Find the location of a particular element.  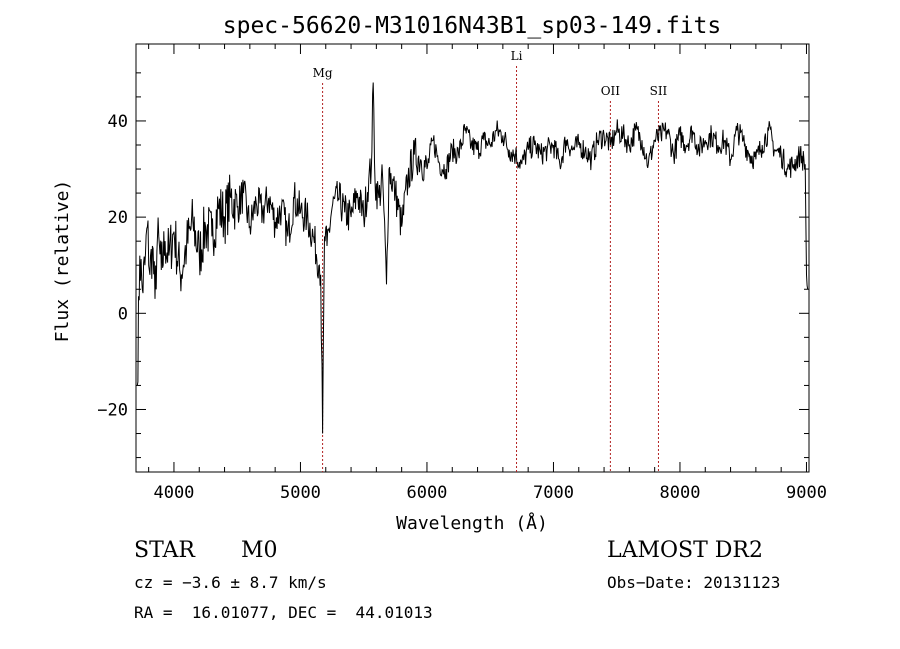

object-subclass: M0 is located at coordinates (259, 550).